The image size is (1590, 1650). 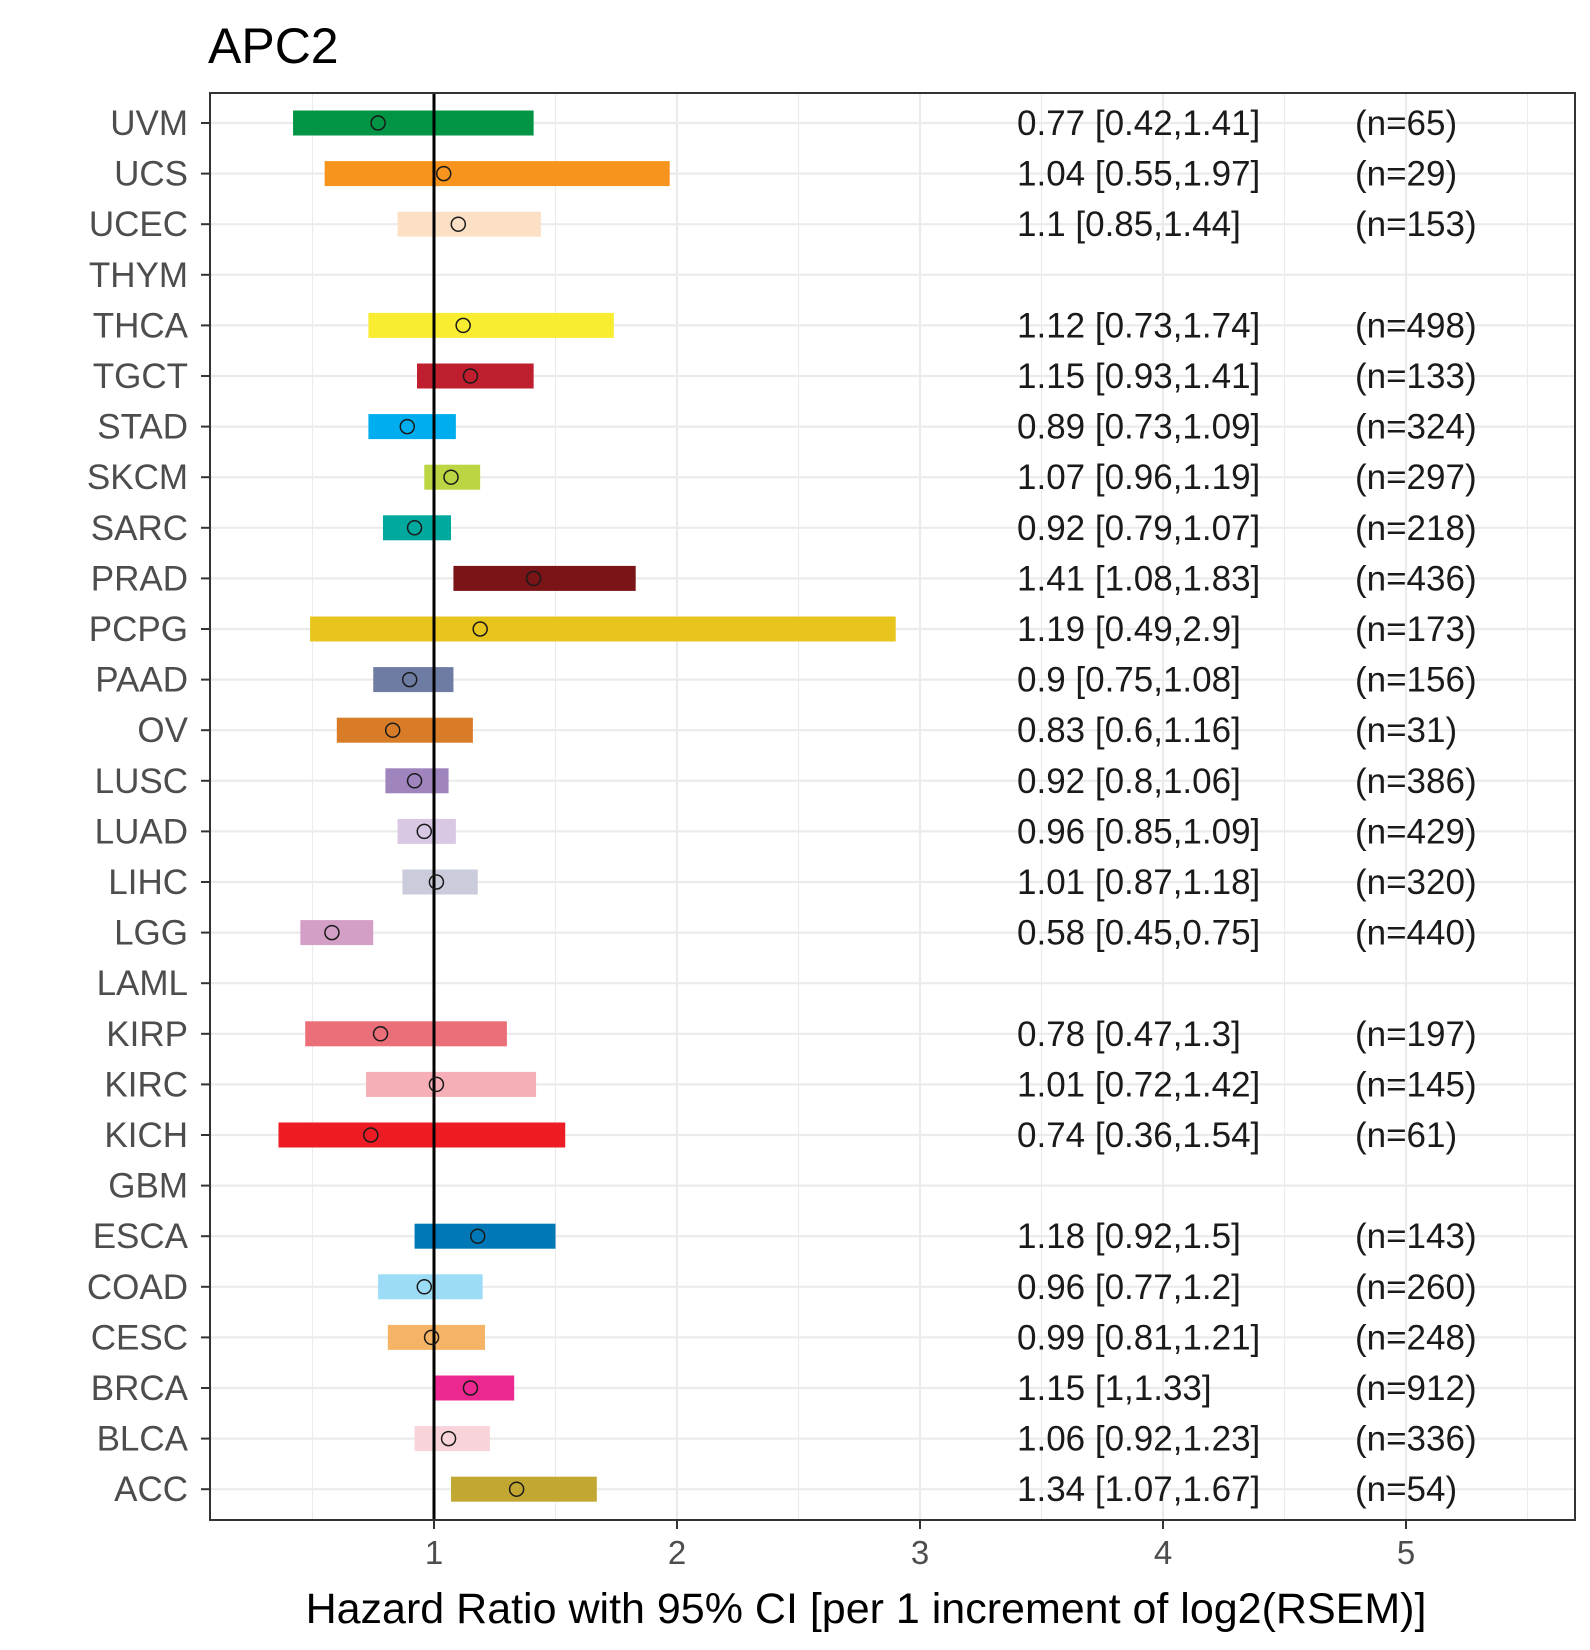 What do you see at coordinates (141, 831) in the screenshot?
I see `y-label: LUAD` at bounding box center [141, 831].